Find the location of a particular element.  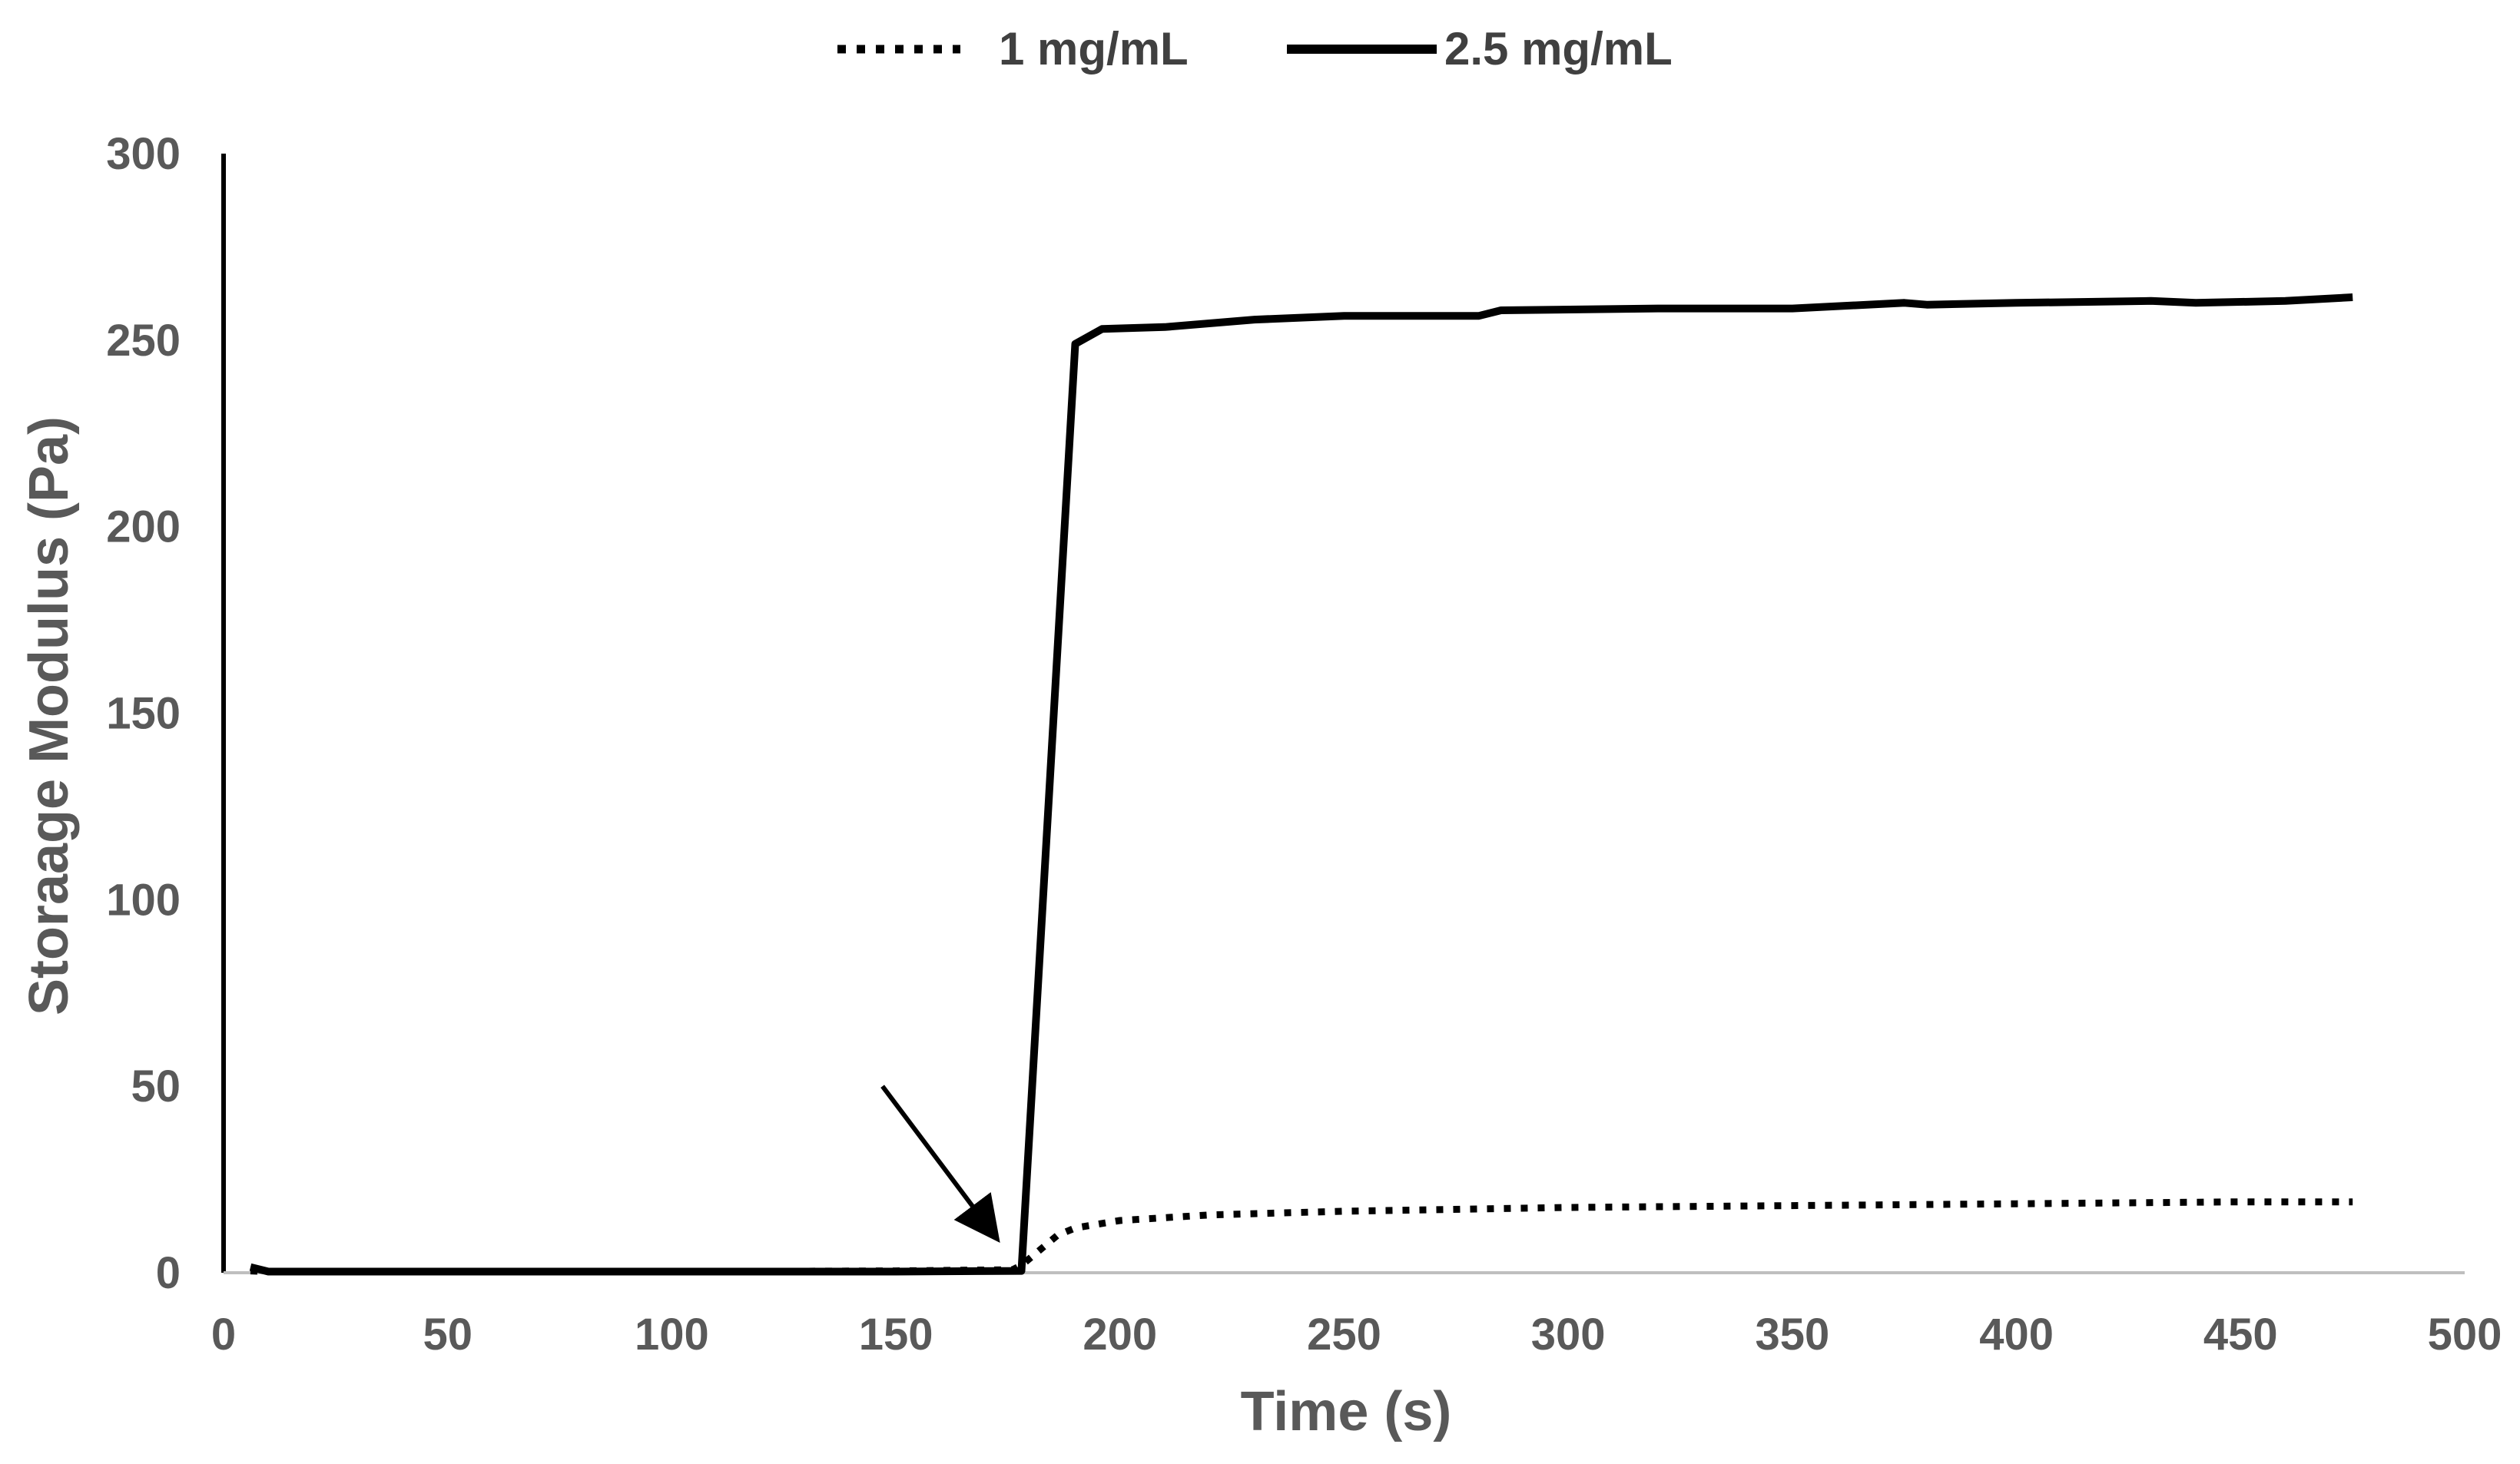

x-tick-label-250: 250 is located at coordinates (1344, 1335).